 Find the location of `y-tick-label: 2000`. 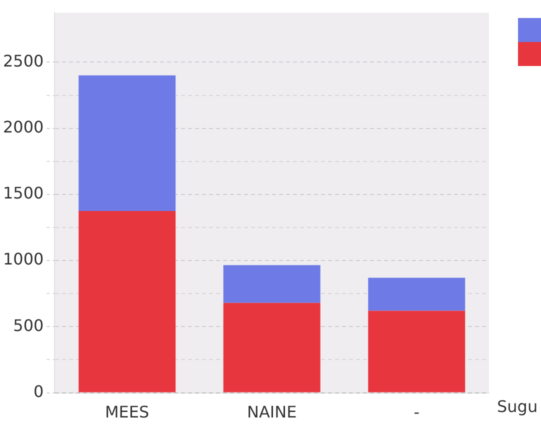

y-tick-label: 2000 is located at coordinates (23, 126).